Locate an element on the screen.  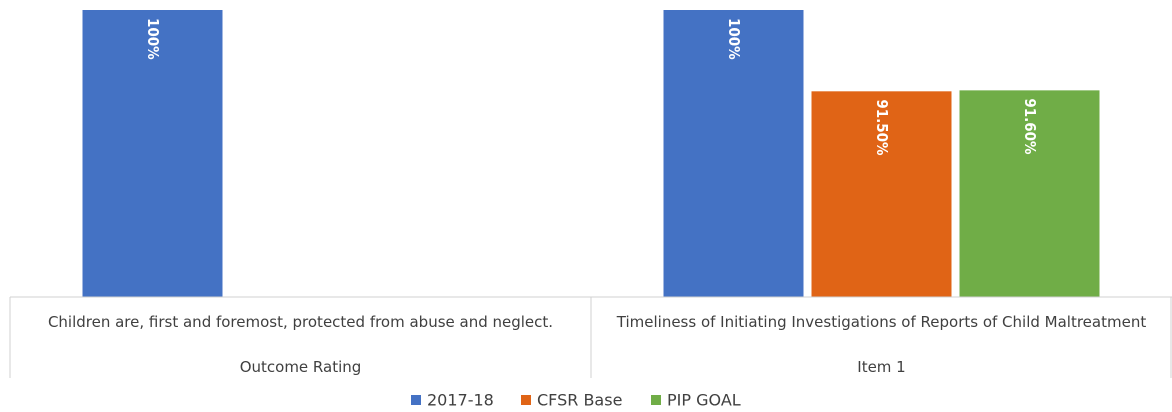
x-group-label: Item 1 is located at coordinates (881, 367).